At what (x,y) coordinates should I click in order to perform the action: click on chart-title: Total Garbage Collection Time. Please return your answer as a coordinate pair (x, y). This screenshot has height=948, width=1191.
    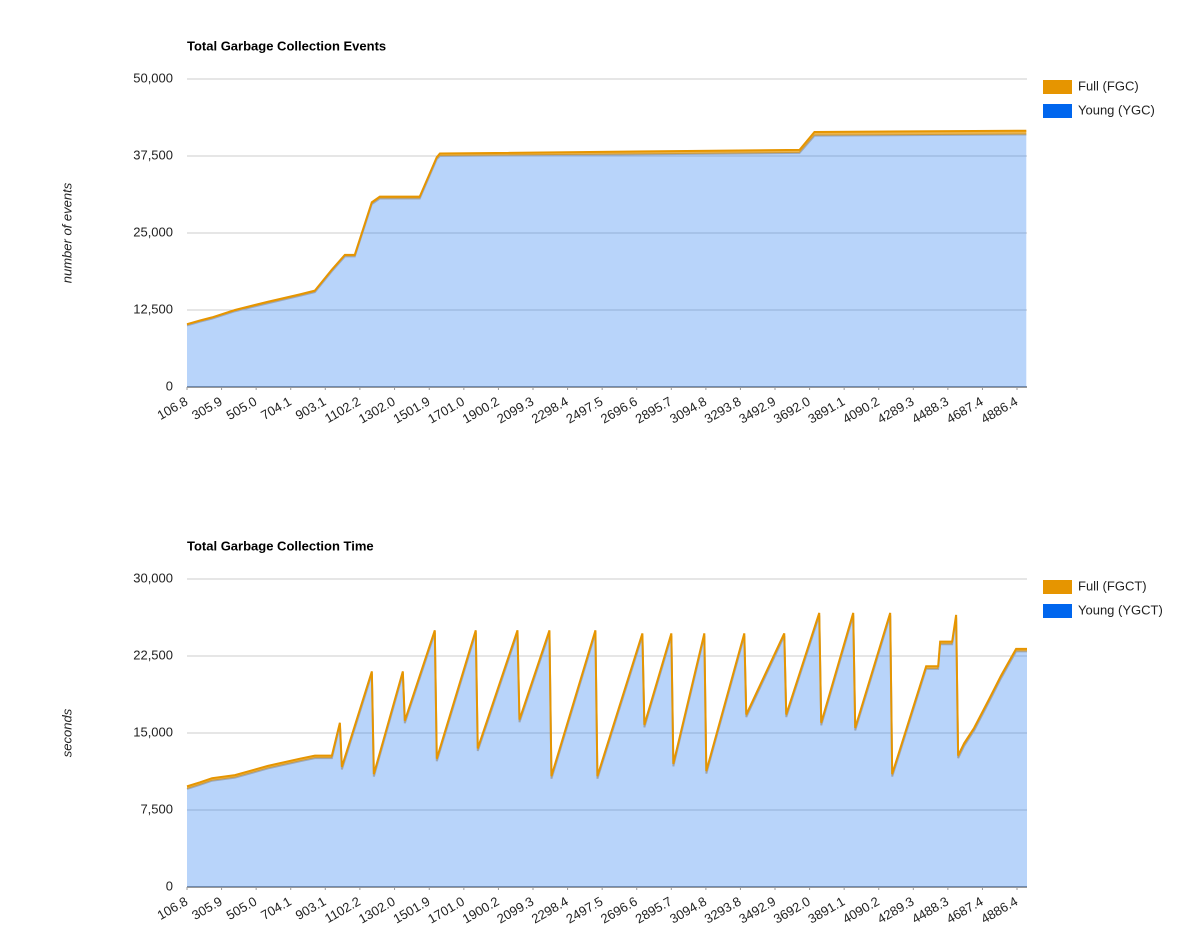
    Looking at the image, I should click on (280, 545).